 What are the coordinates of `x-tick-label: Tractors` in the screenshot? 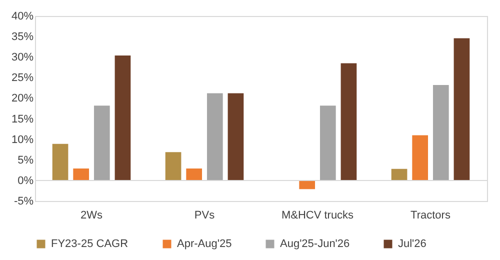 It's located at (430, 216).